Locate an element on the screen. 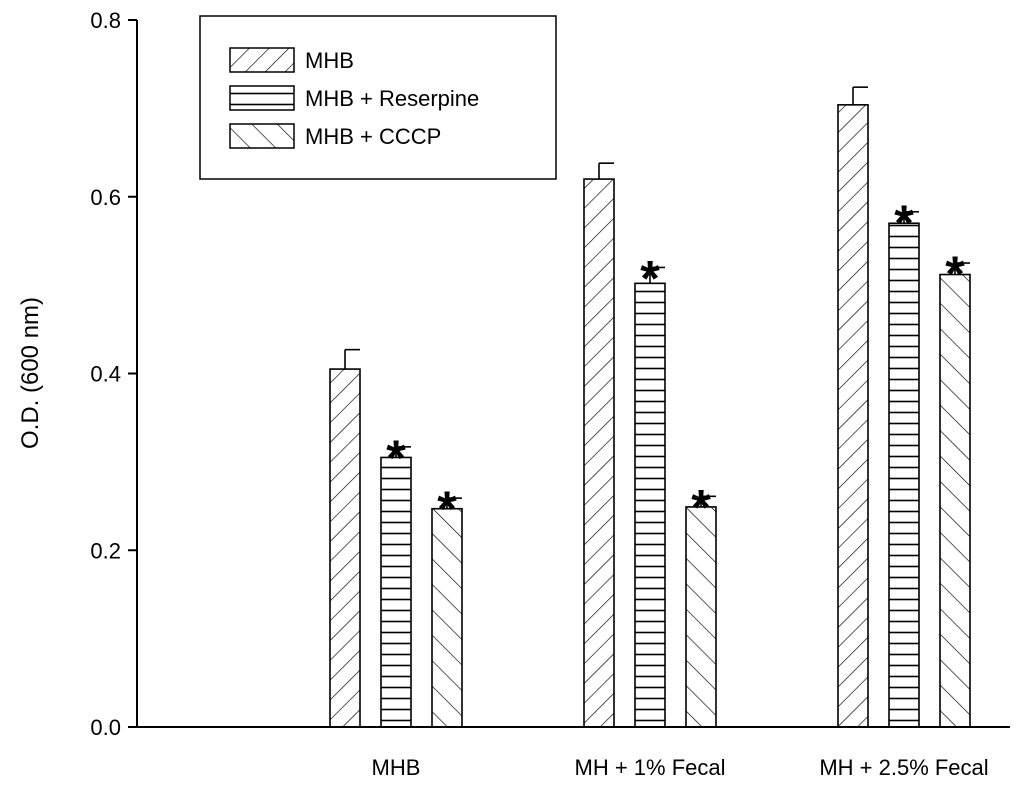  category-label: MH + 2.5% Fecal is located at coordinates (903, 767).